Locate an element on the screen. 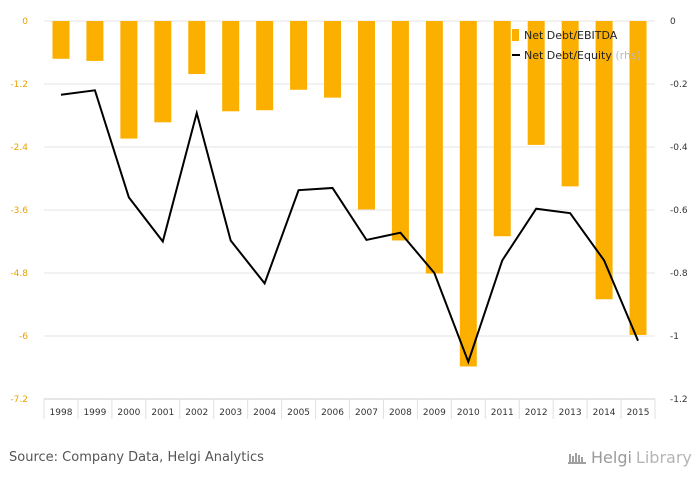 The image size is (700, 483). x-tick-label: 2012 is located at coordinates (536, 413).